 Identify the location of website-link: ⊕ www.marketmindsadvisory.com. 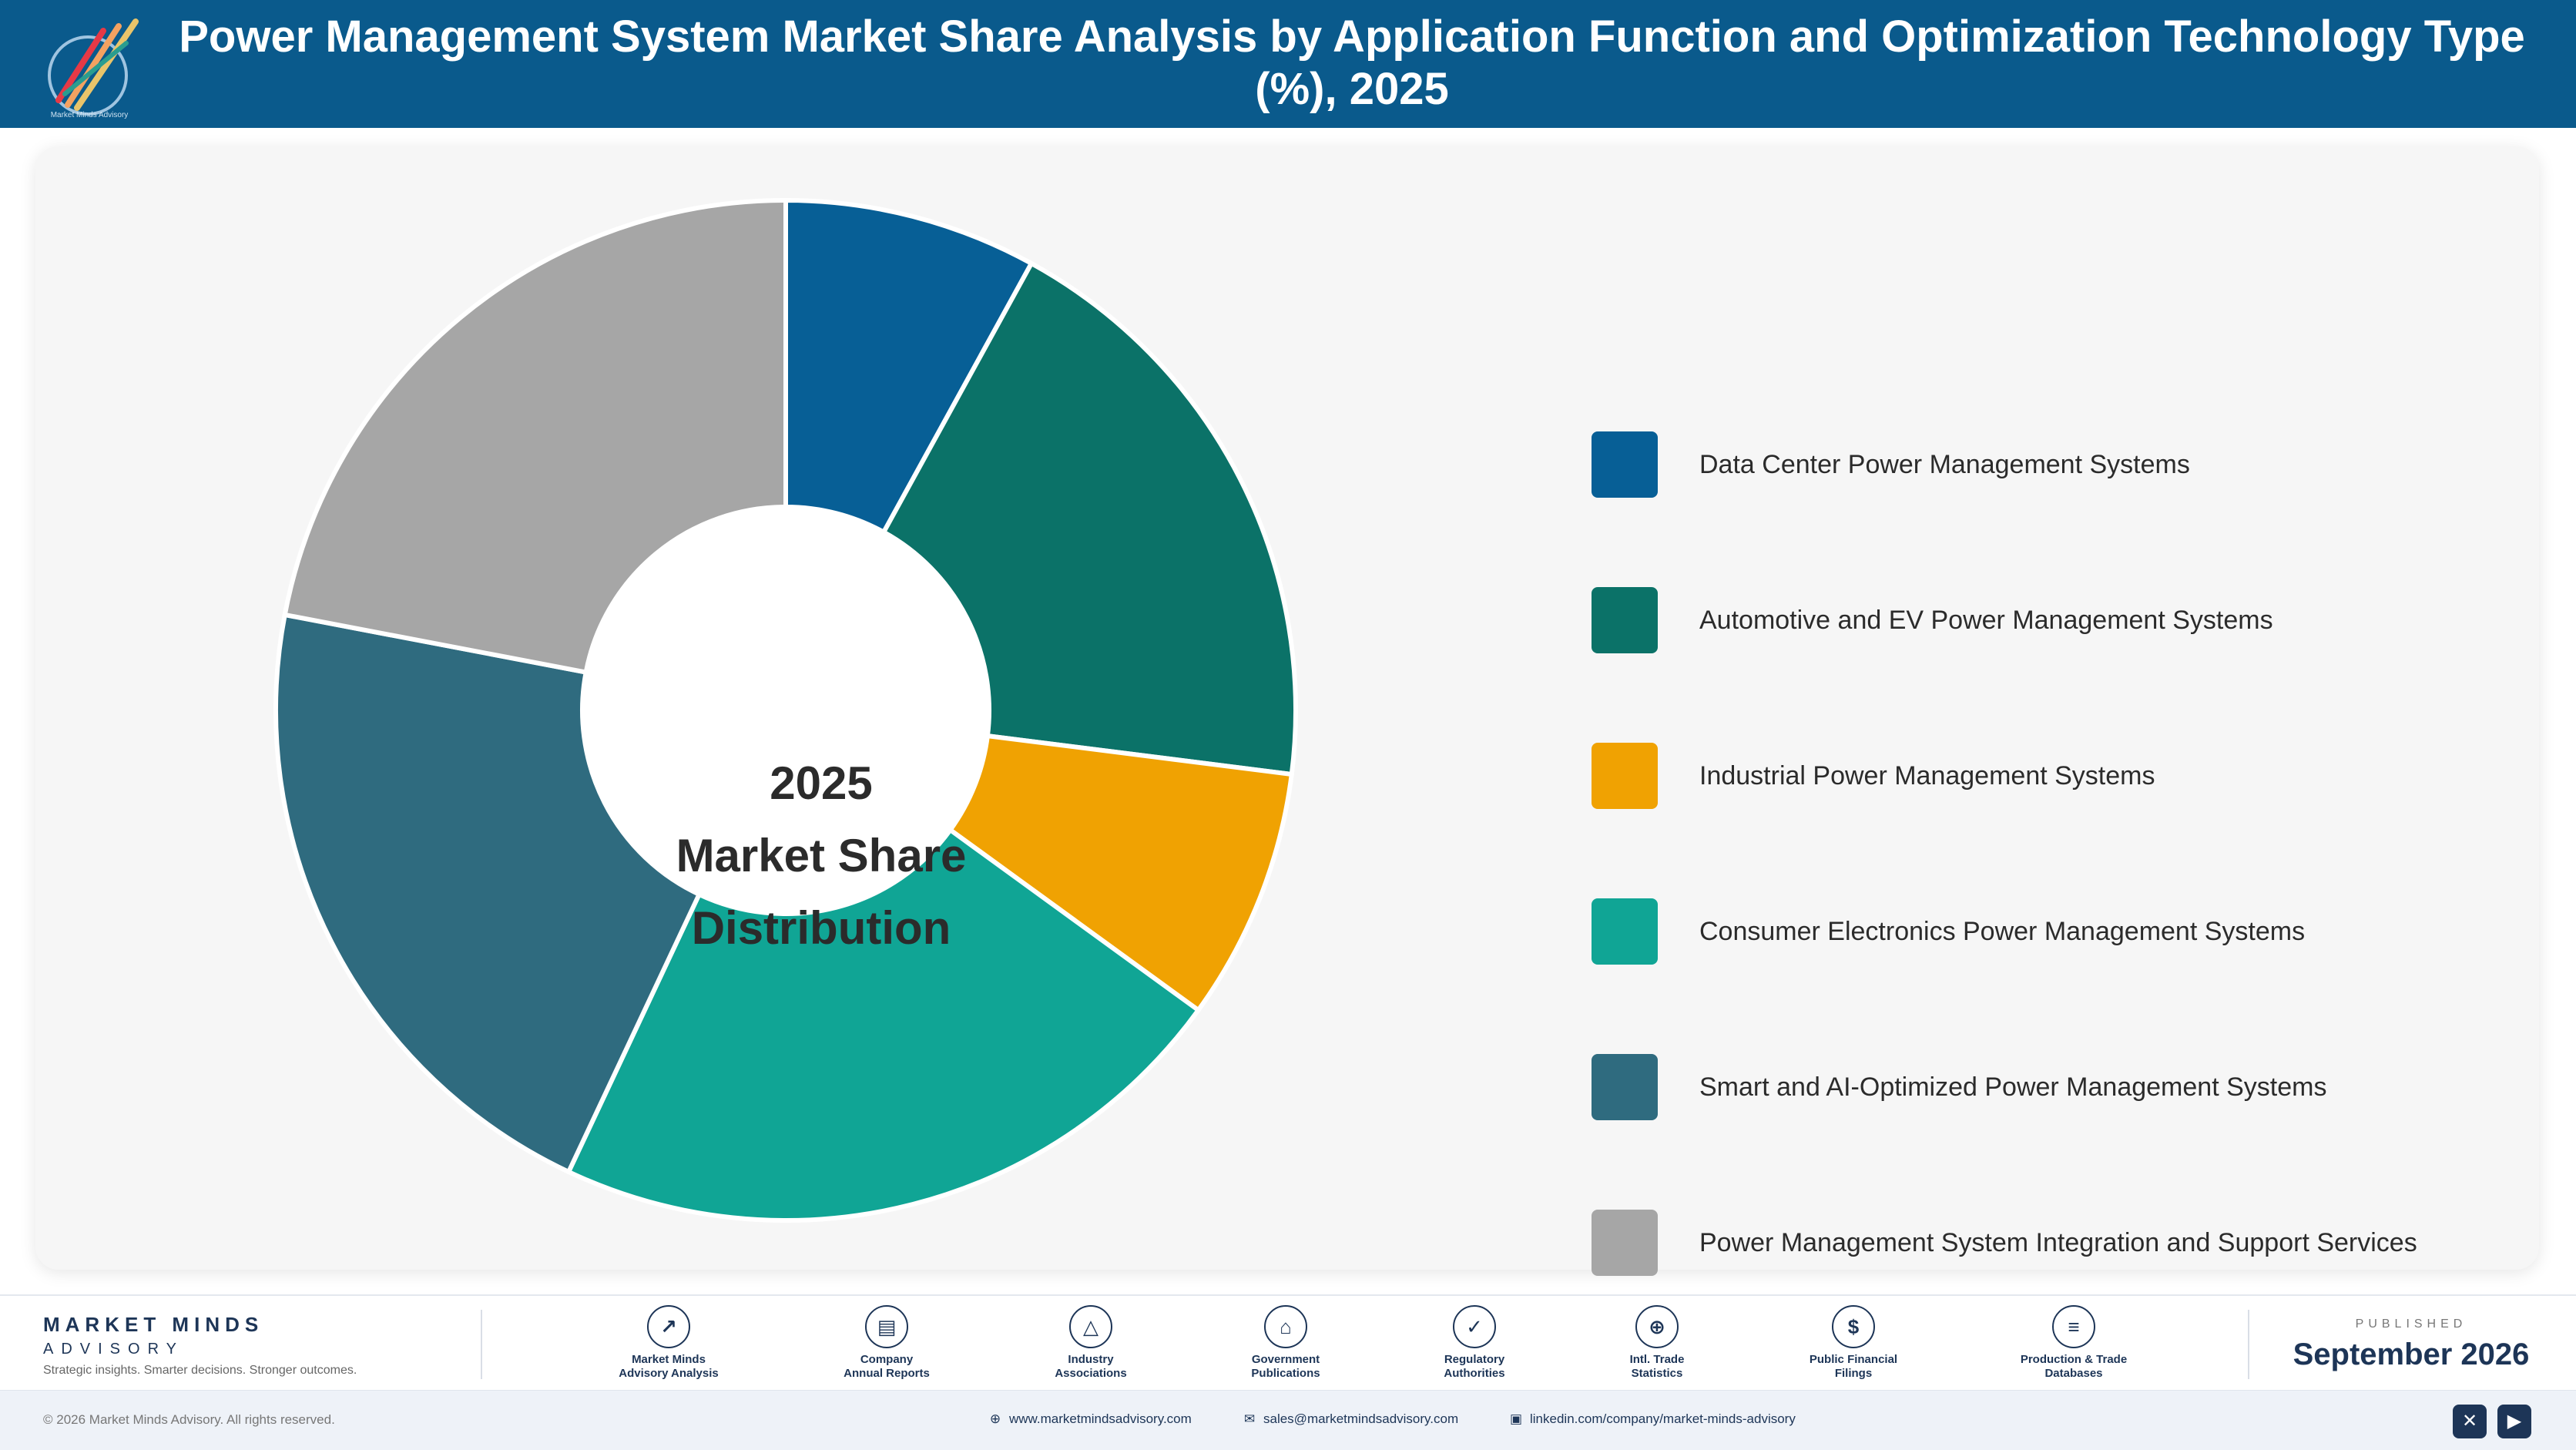
(1090, 1419).